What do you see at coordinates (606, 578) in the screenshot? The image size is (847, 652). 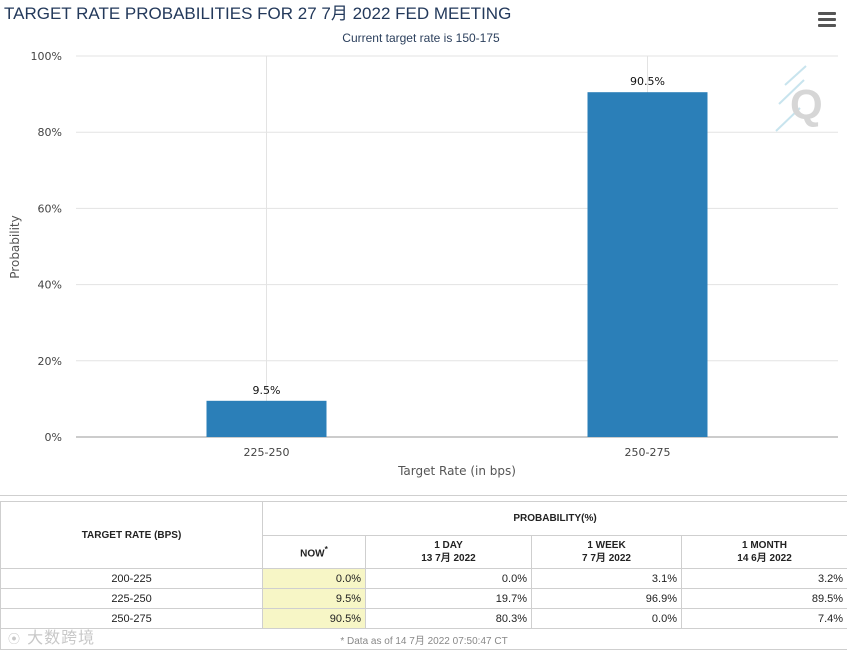 I see `week-cell: 3.1%` at bounding box center [606, 578].